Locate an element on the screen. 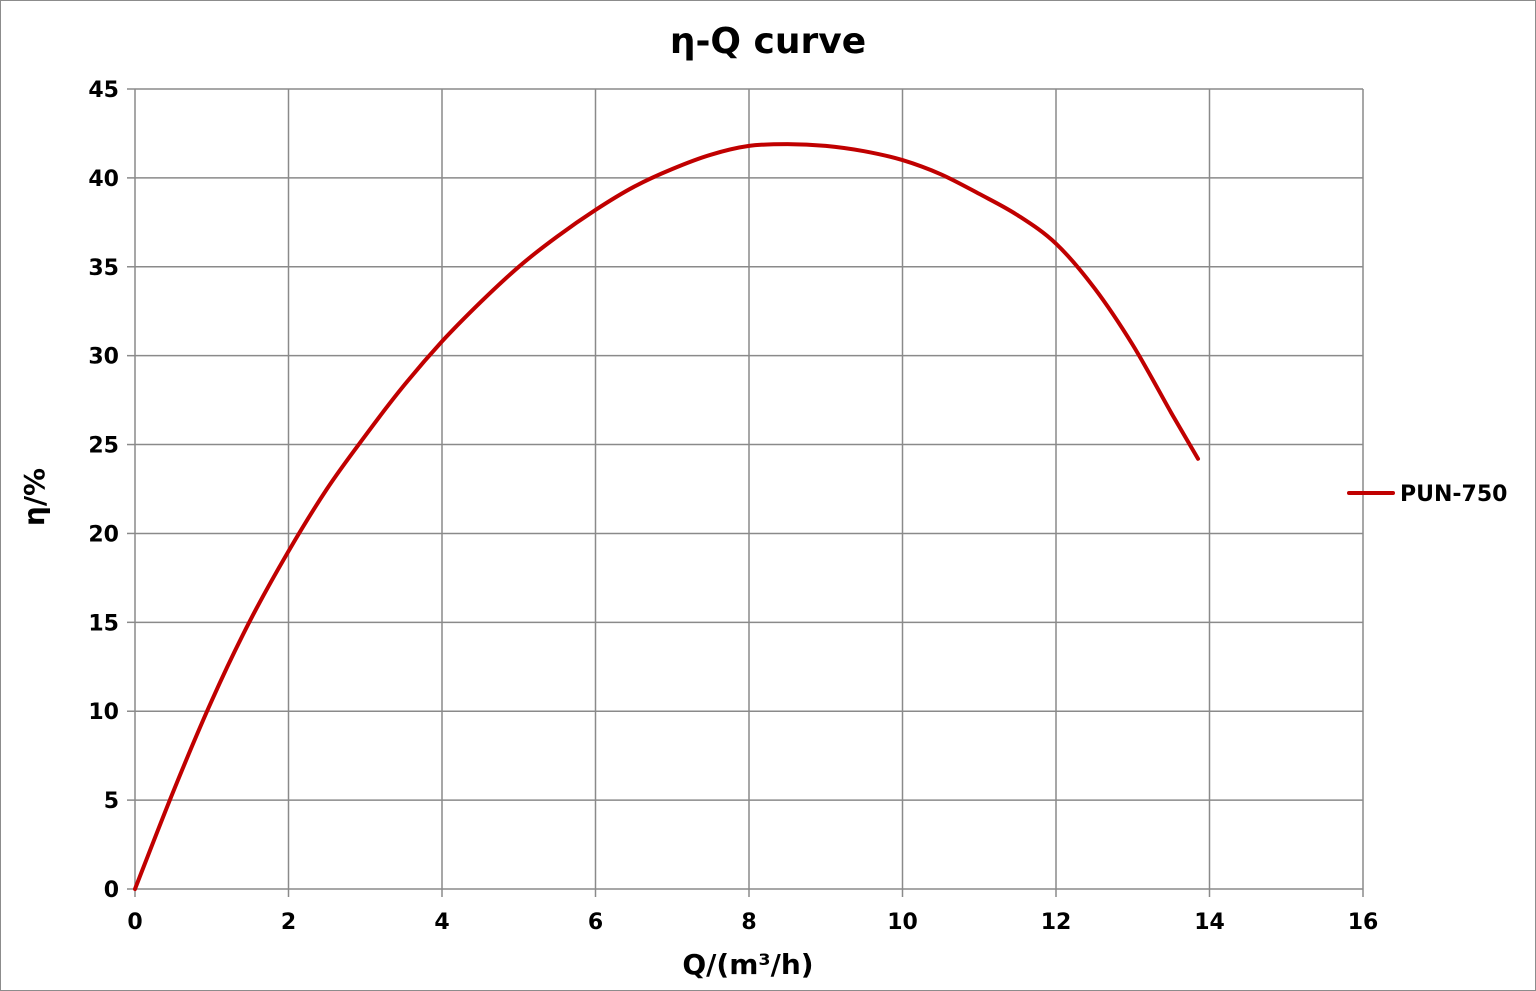 The image size is (1536, 991). y-tick-label: 0 is located at coordinates (111, 890).